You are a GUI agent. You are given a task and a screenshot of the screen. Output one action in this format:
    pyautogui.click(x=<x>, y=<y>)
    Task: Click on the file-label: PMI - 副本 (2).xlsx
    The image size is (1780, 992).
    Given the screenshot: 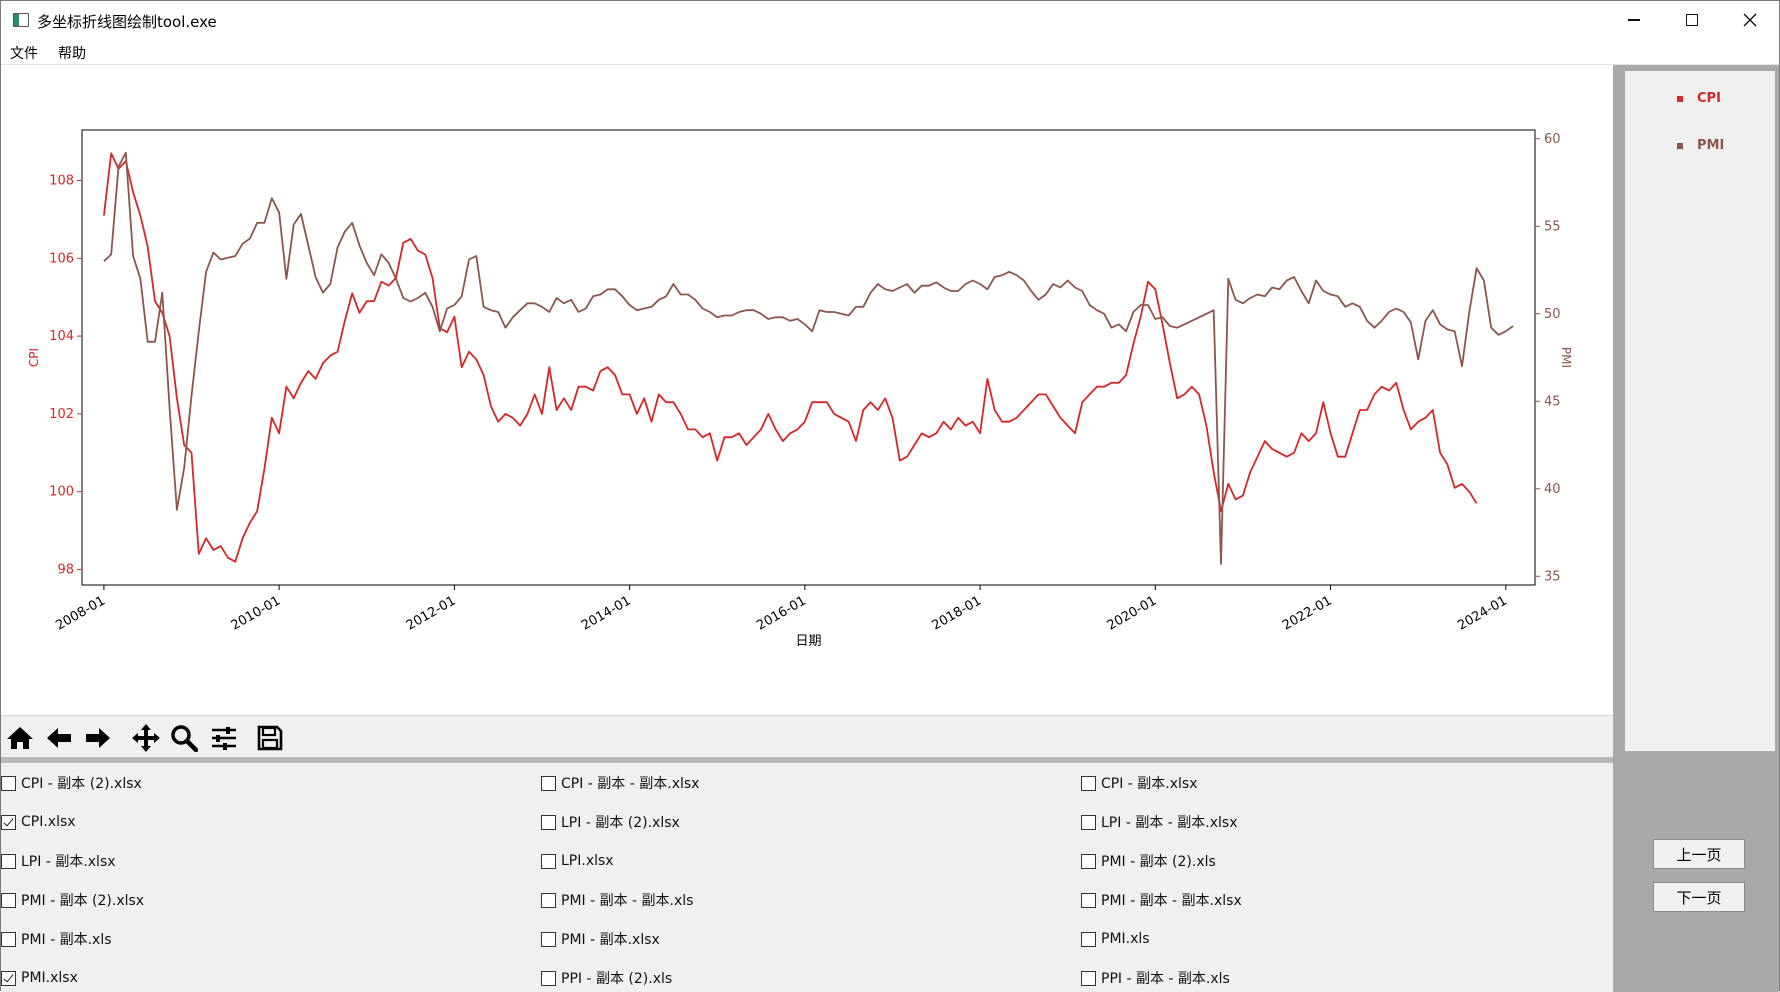 What is the action you would take?
    pyautogui.click(x=83, y=901)
    